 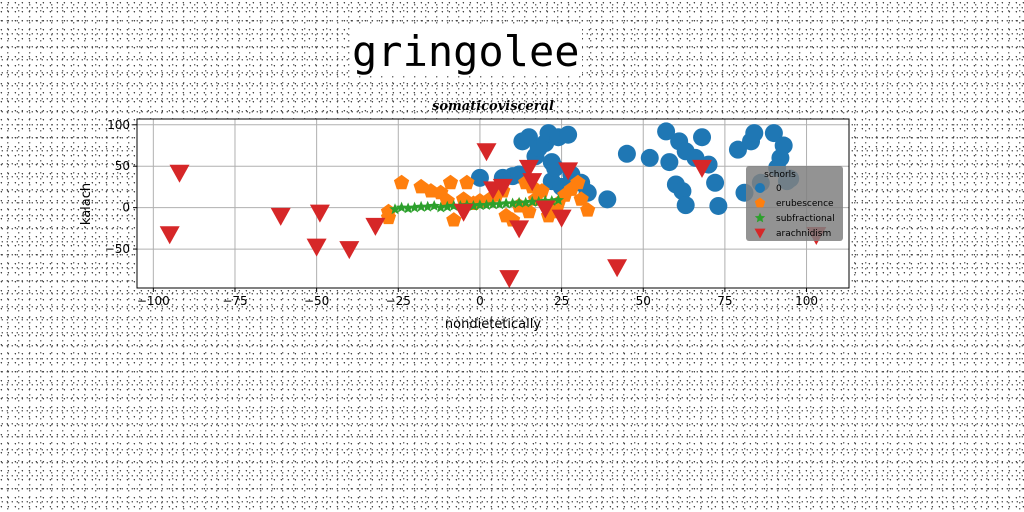 What do you see at coordinates (122, 166) in the screenshot?
I see `y-tick-label: 50` at bounding box center [122, 166].